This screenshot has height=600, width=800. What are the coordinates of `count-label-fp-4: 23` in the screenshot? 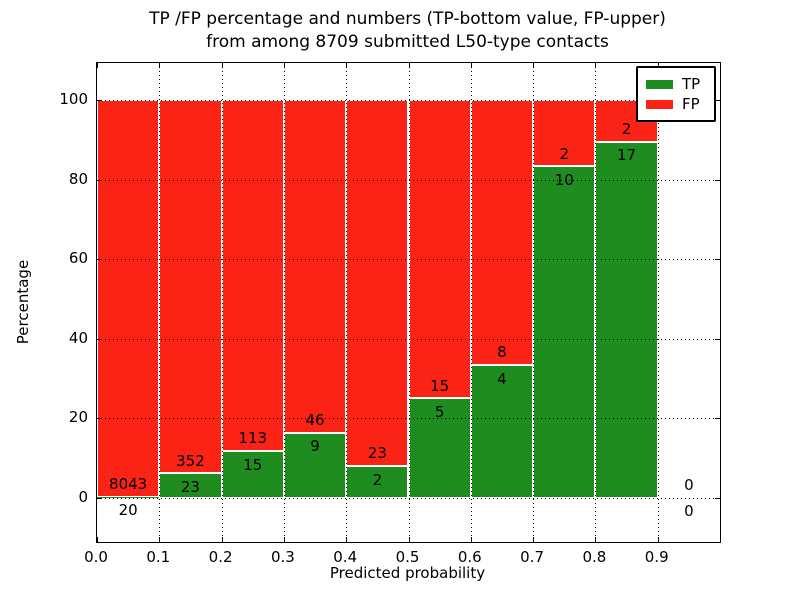 It's located at (377, 453).